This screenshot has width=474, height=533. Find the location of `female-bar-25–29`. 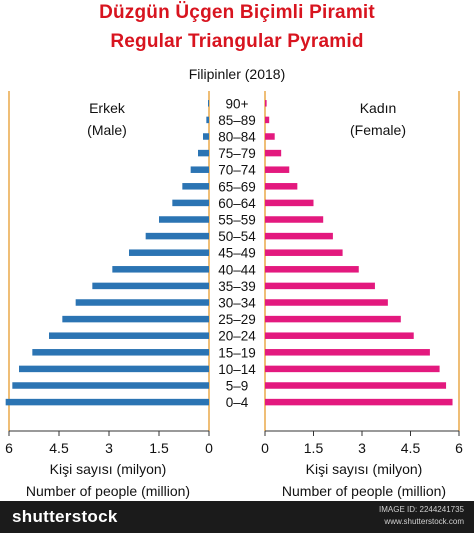

female-bar-25–29 is located at coordinates (333, 319).